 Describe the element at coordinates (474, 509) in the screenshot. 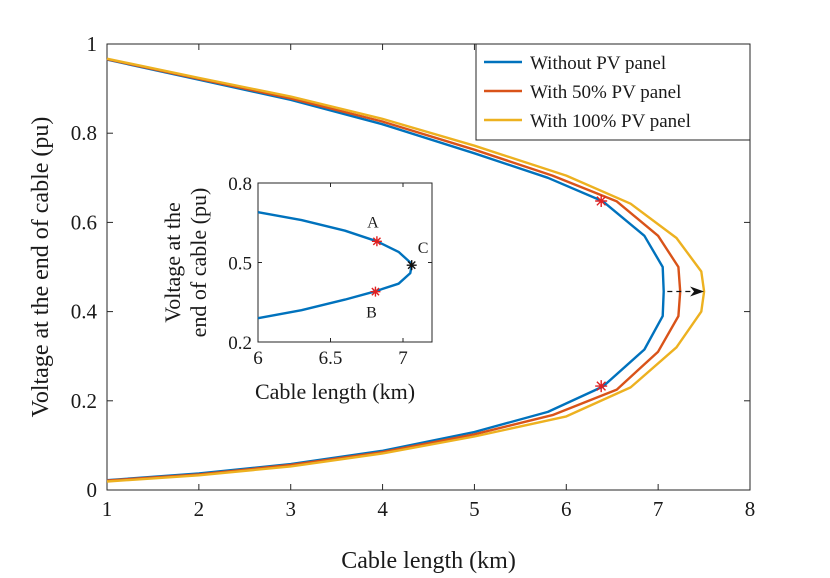

I see `x-tick-label: 5` at that location.